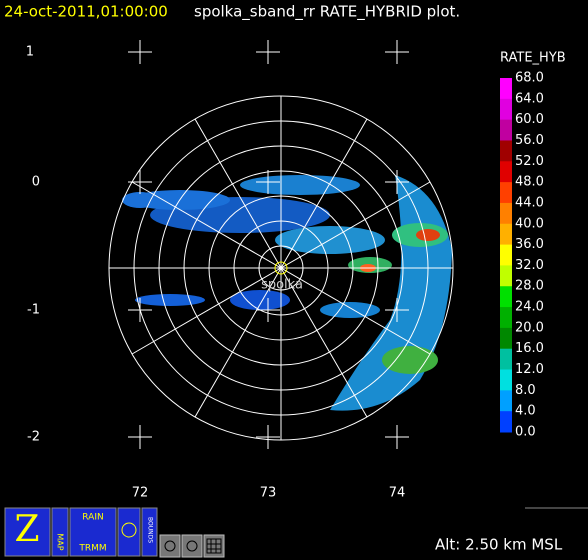  I want to click on colorbar-label: 56.0, so click(529, 140).